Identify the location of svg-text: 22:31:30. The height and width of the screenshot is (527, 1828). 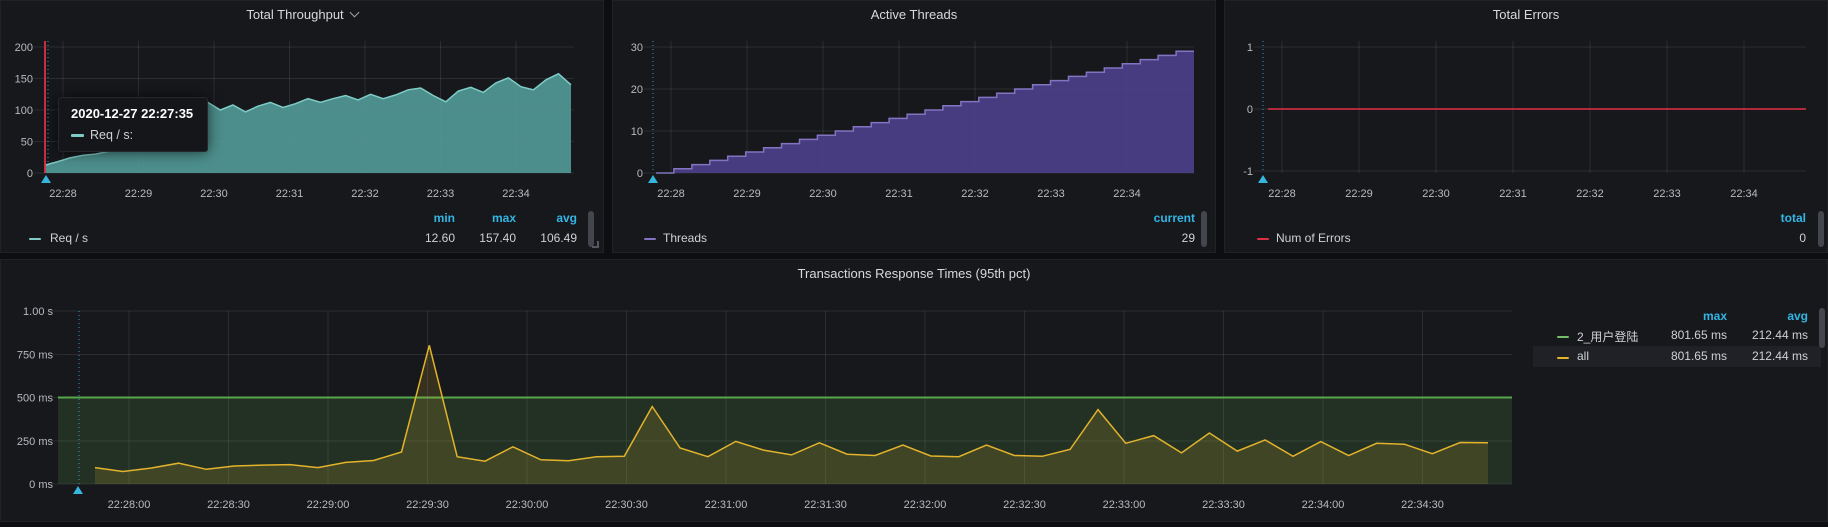
(825, 505).